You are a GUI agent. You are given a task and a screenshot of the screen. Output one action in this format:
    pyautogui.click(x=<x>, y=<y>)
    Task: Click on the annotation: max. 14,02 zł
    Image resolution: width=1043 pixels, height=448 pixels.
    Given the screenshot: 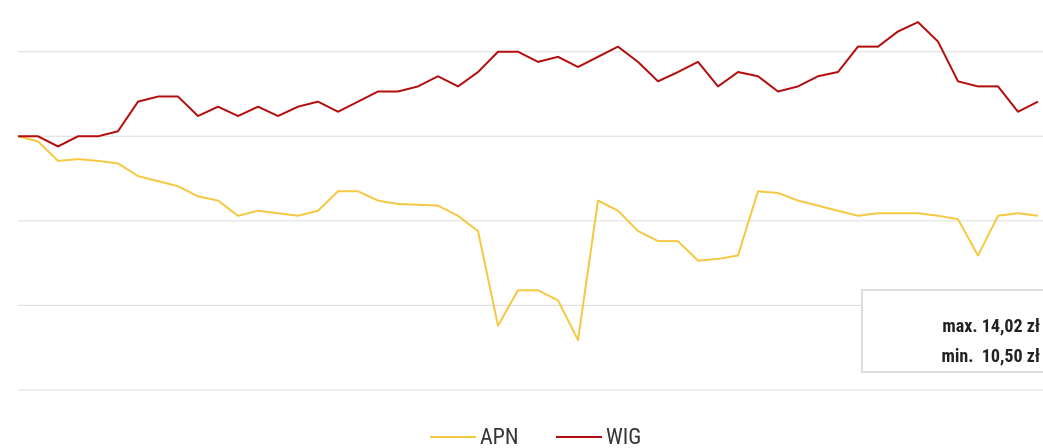 What is the action you would take?
    pyautogui.click(x=991, y=326)
    